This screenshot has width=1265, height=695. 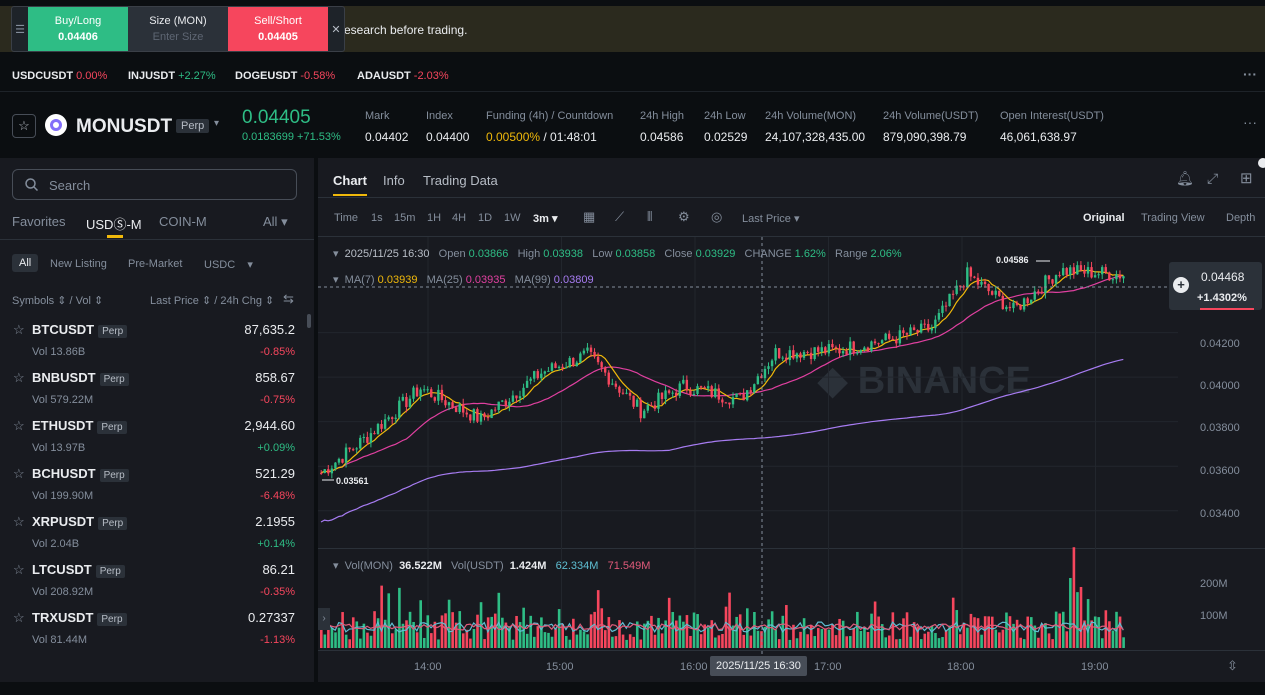 I want to click on scrollbar, so click(x=309, y=321).